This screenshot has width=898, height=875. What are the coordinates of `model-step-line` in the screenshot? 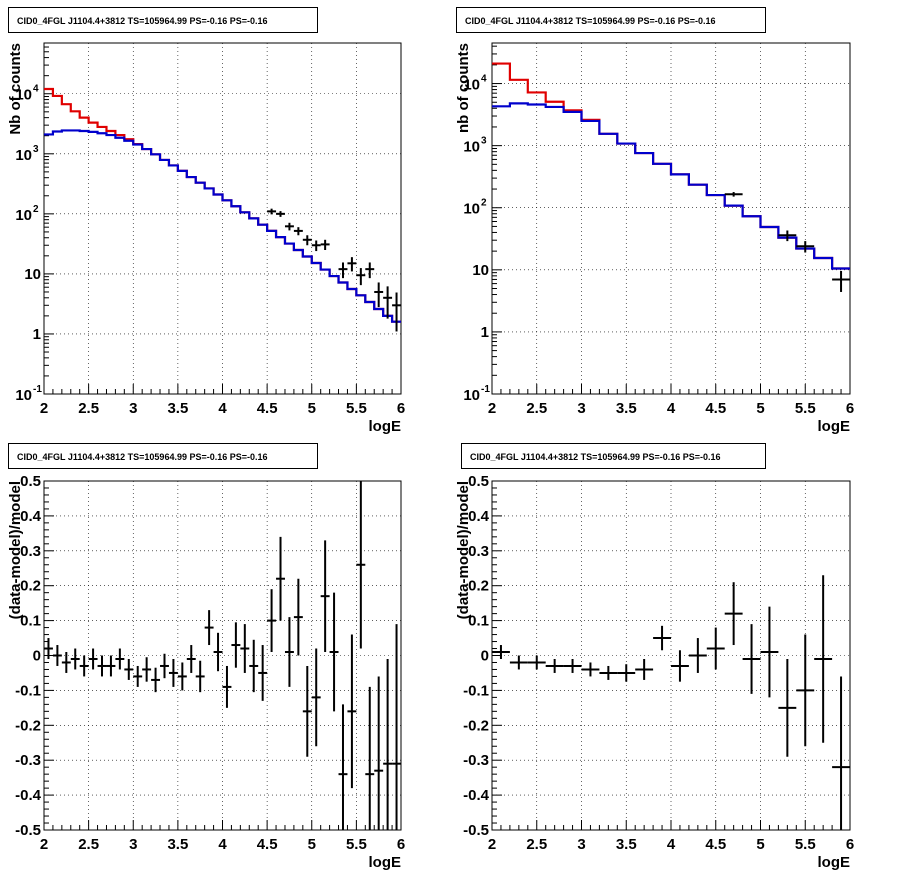 It's located at (222, 226).